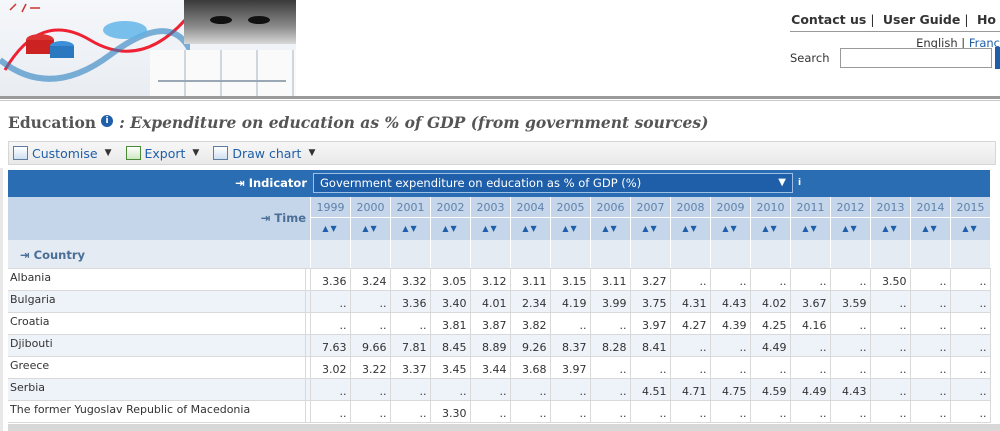 This screenshot has width=1000, height=431. I want to click on contact-us-link: Contact us, so click(829, 19).